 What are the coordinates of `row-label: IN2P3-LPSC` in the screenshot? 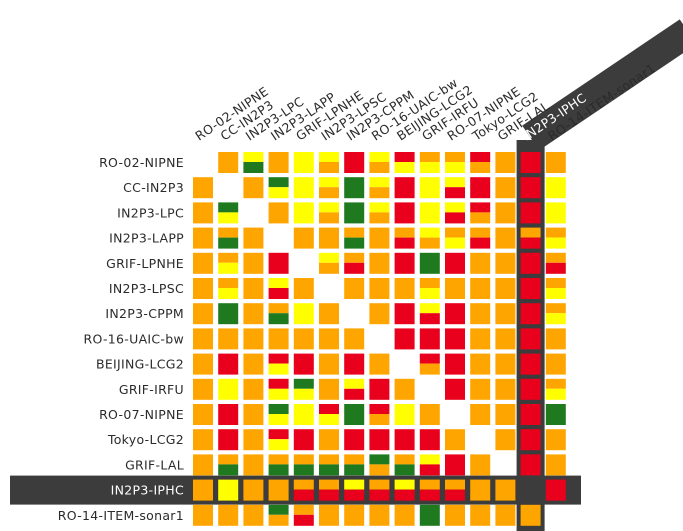 It's located at (146, 288).